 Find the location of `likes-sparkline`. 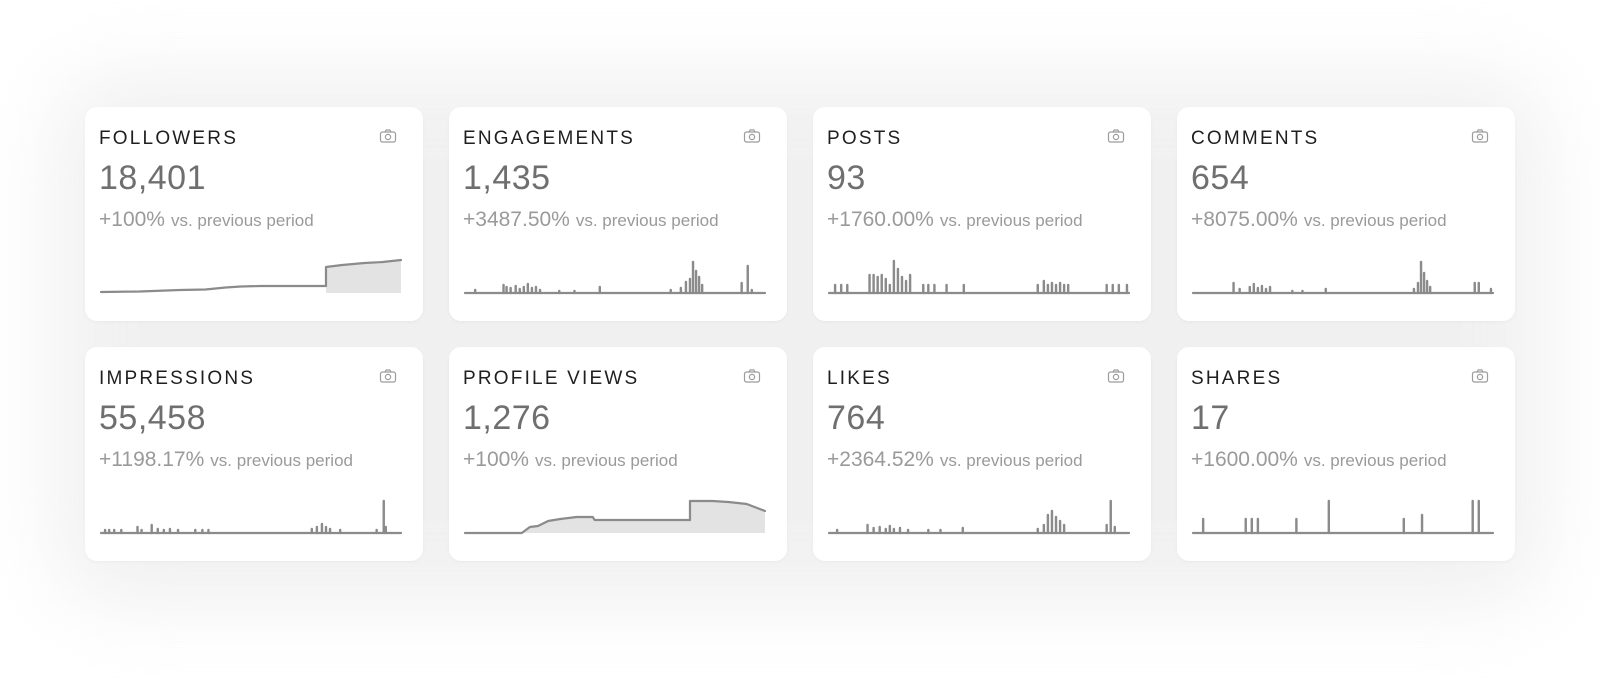

likes-sparkline is located at coordinates (979, 517).